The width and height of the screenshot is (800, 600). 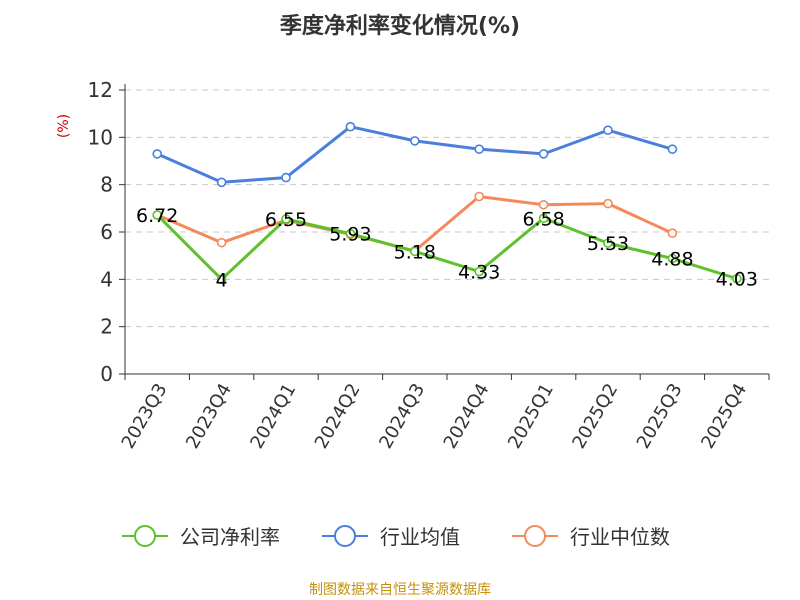 I want to click on data-label: 5.18, so click(x=415, y=252).